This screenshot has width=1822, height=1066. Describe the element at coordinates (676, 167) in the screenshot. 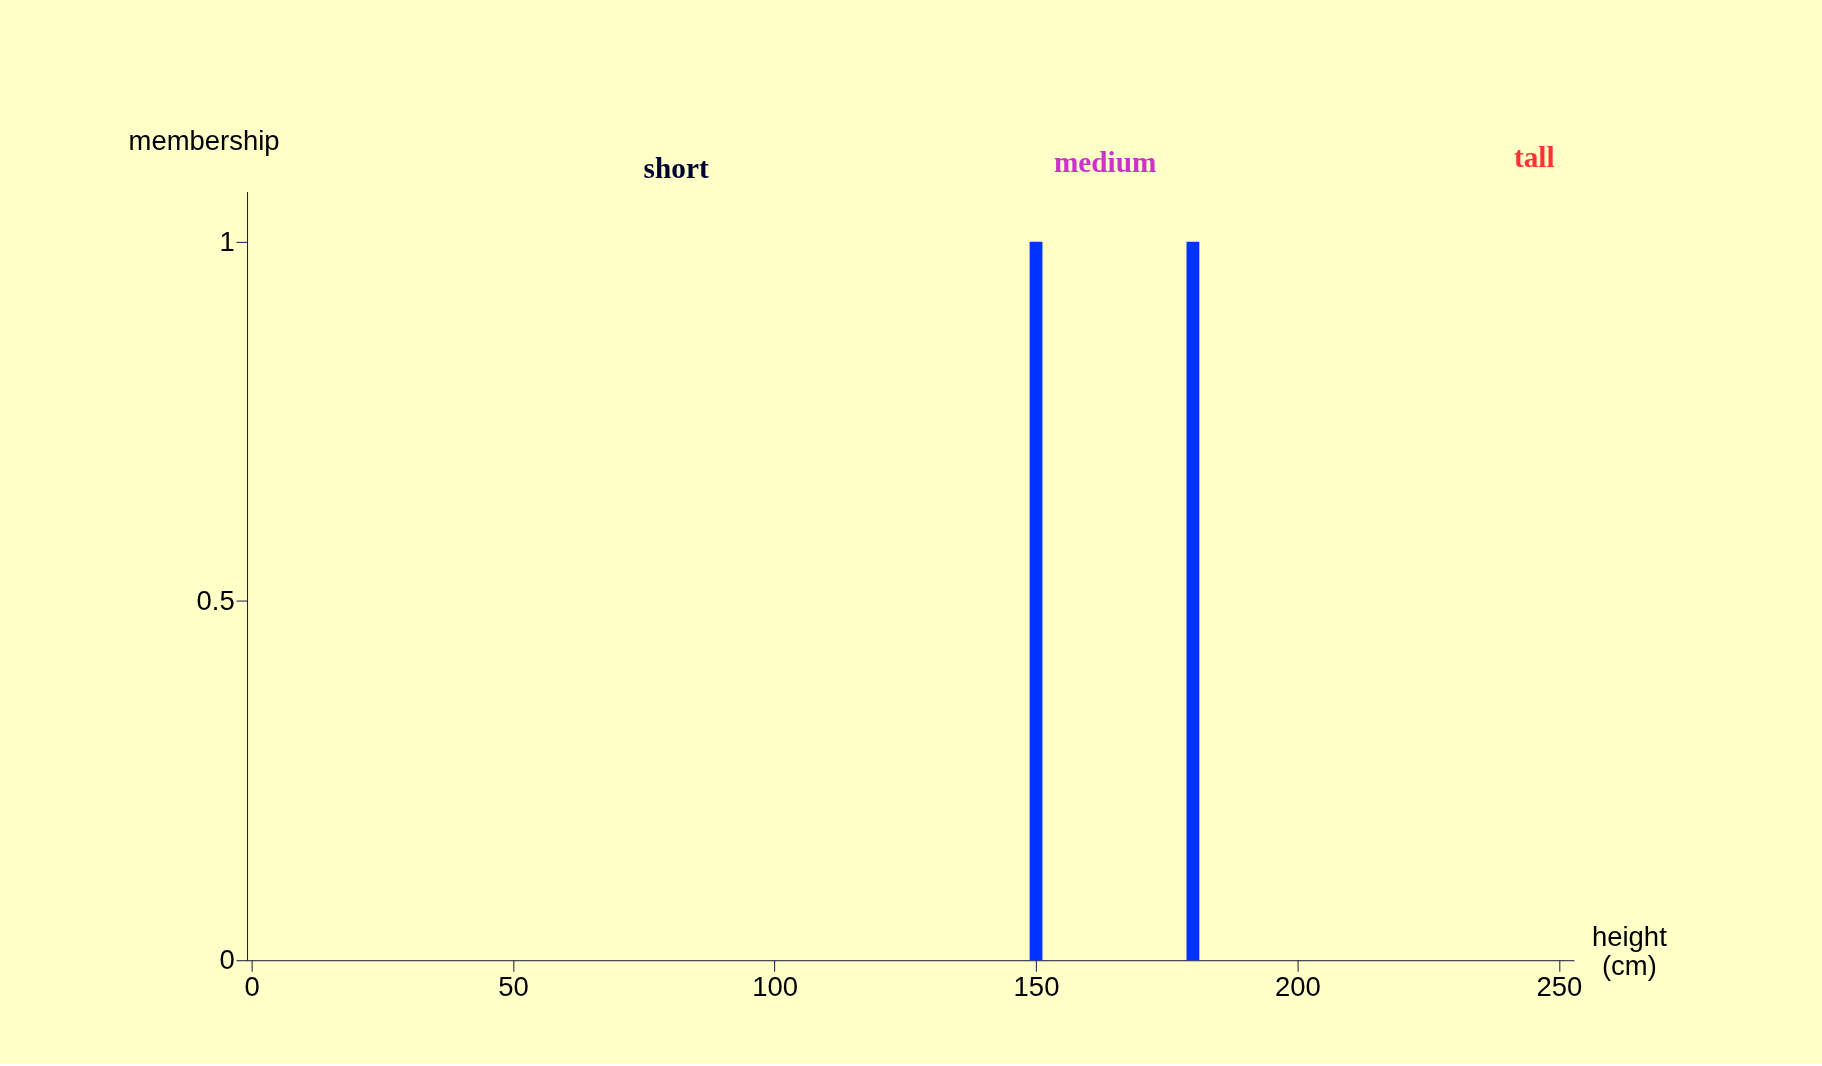

I see `text: short` at that location.